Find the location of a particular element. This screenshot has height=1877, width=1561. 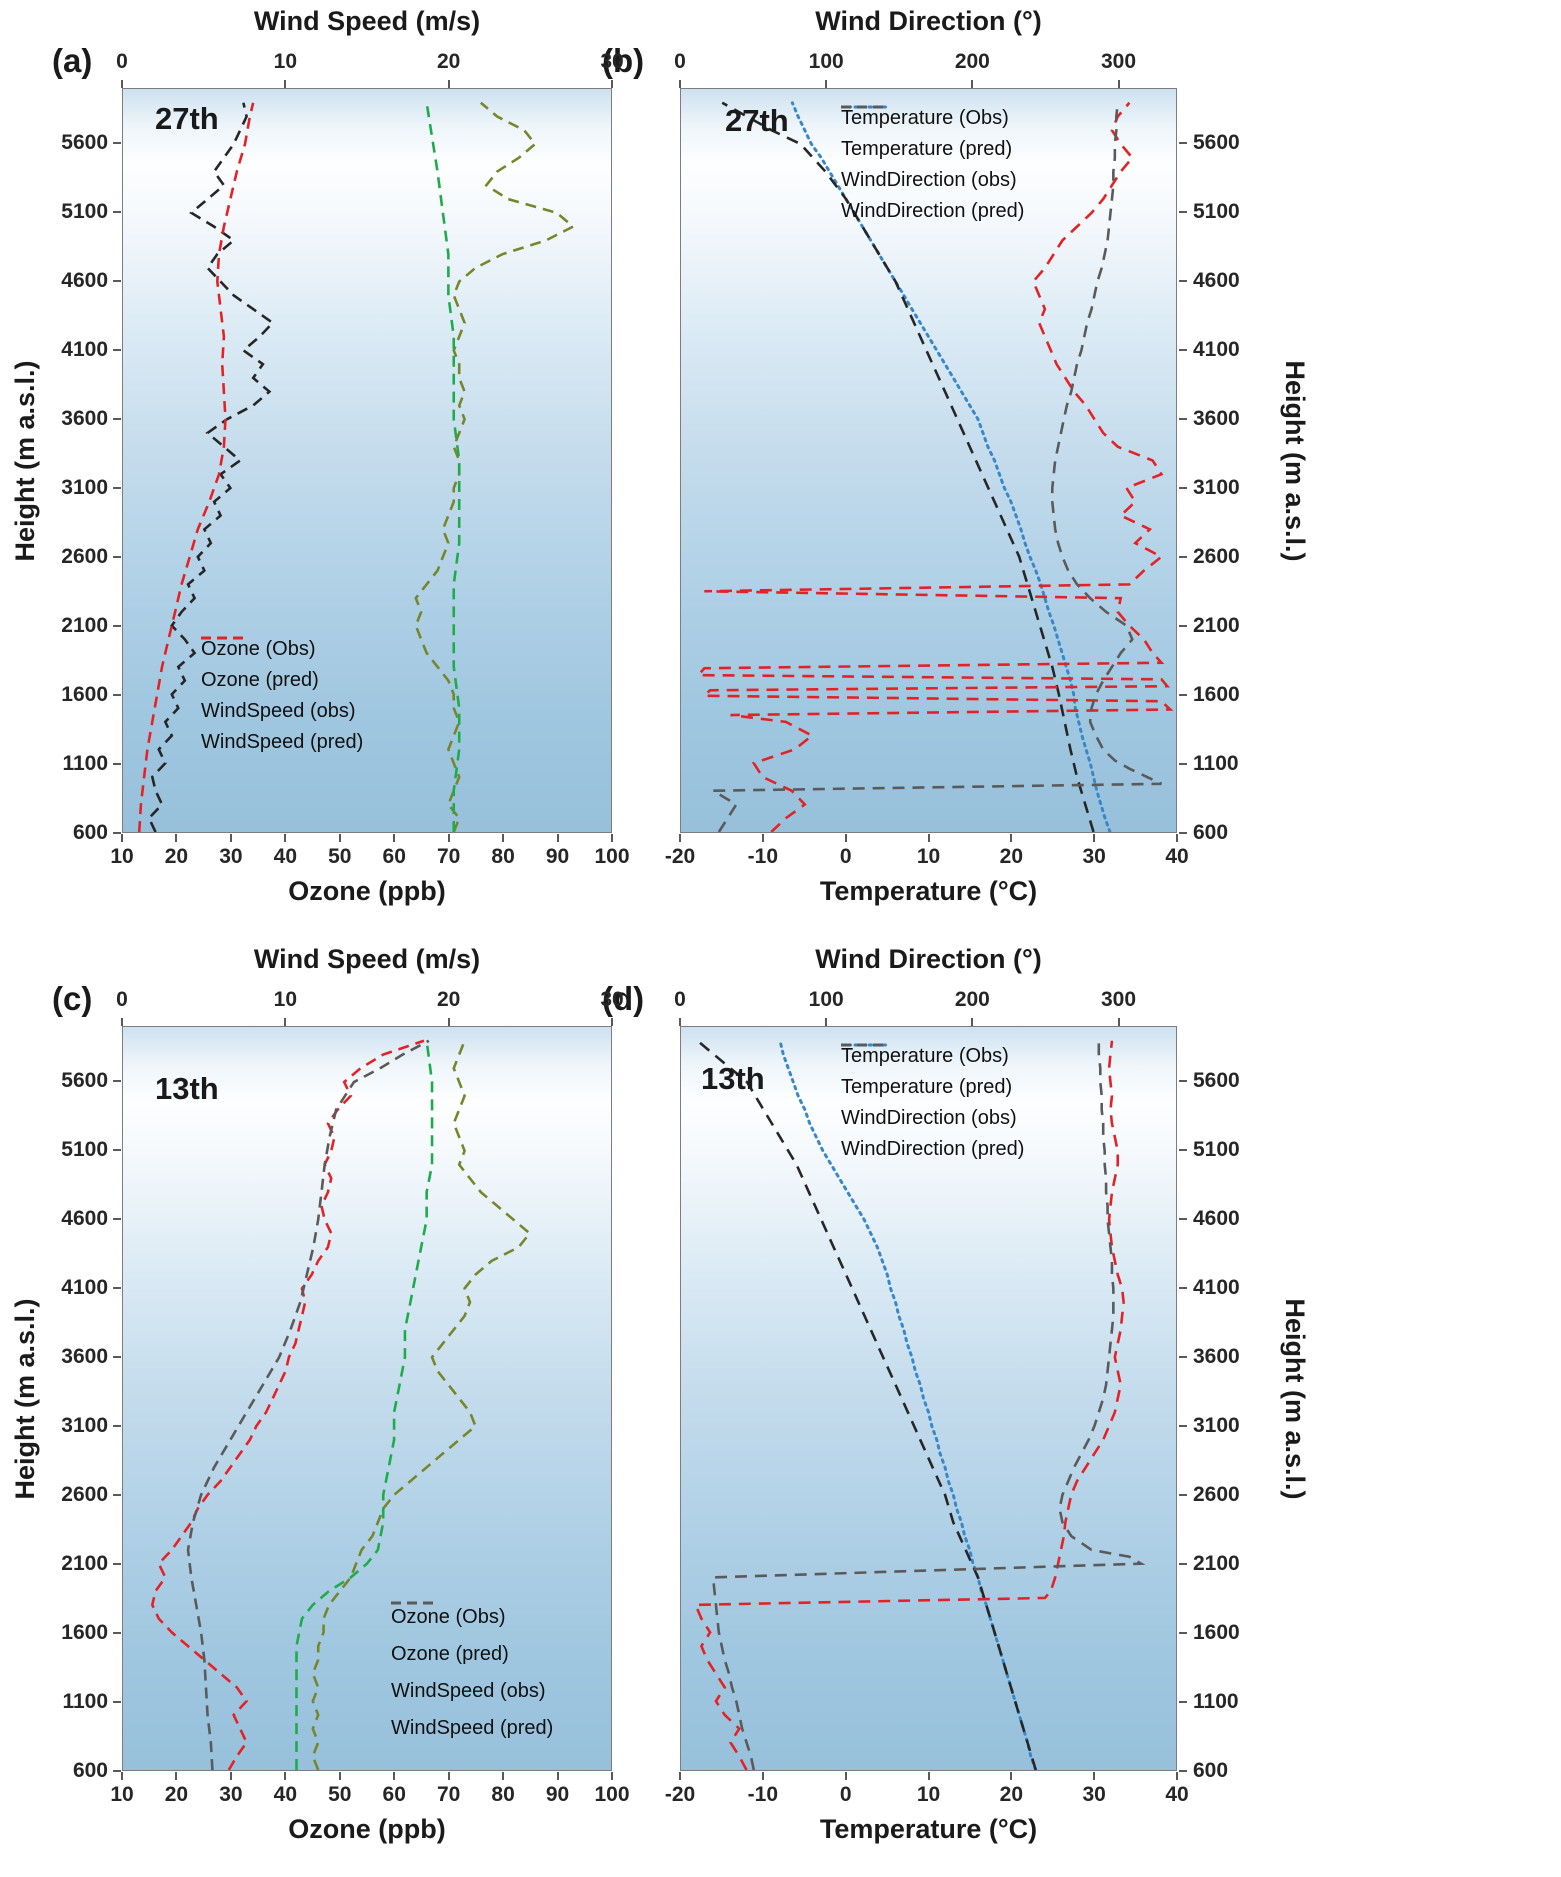

tick-label: -10 is located at coordinates (763, 1794).